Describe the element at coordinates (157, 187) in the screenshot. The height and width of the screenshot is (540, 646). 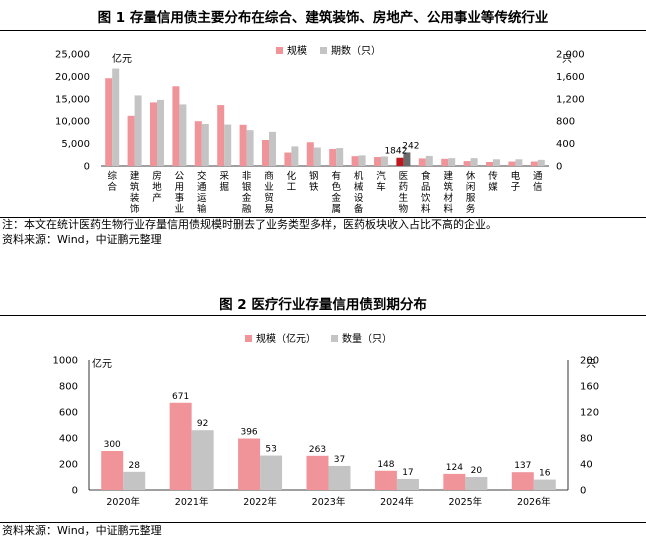
I see `category-label: 地` at that location.